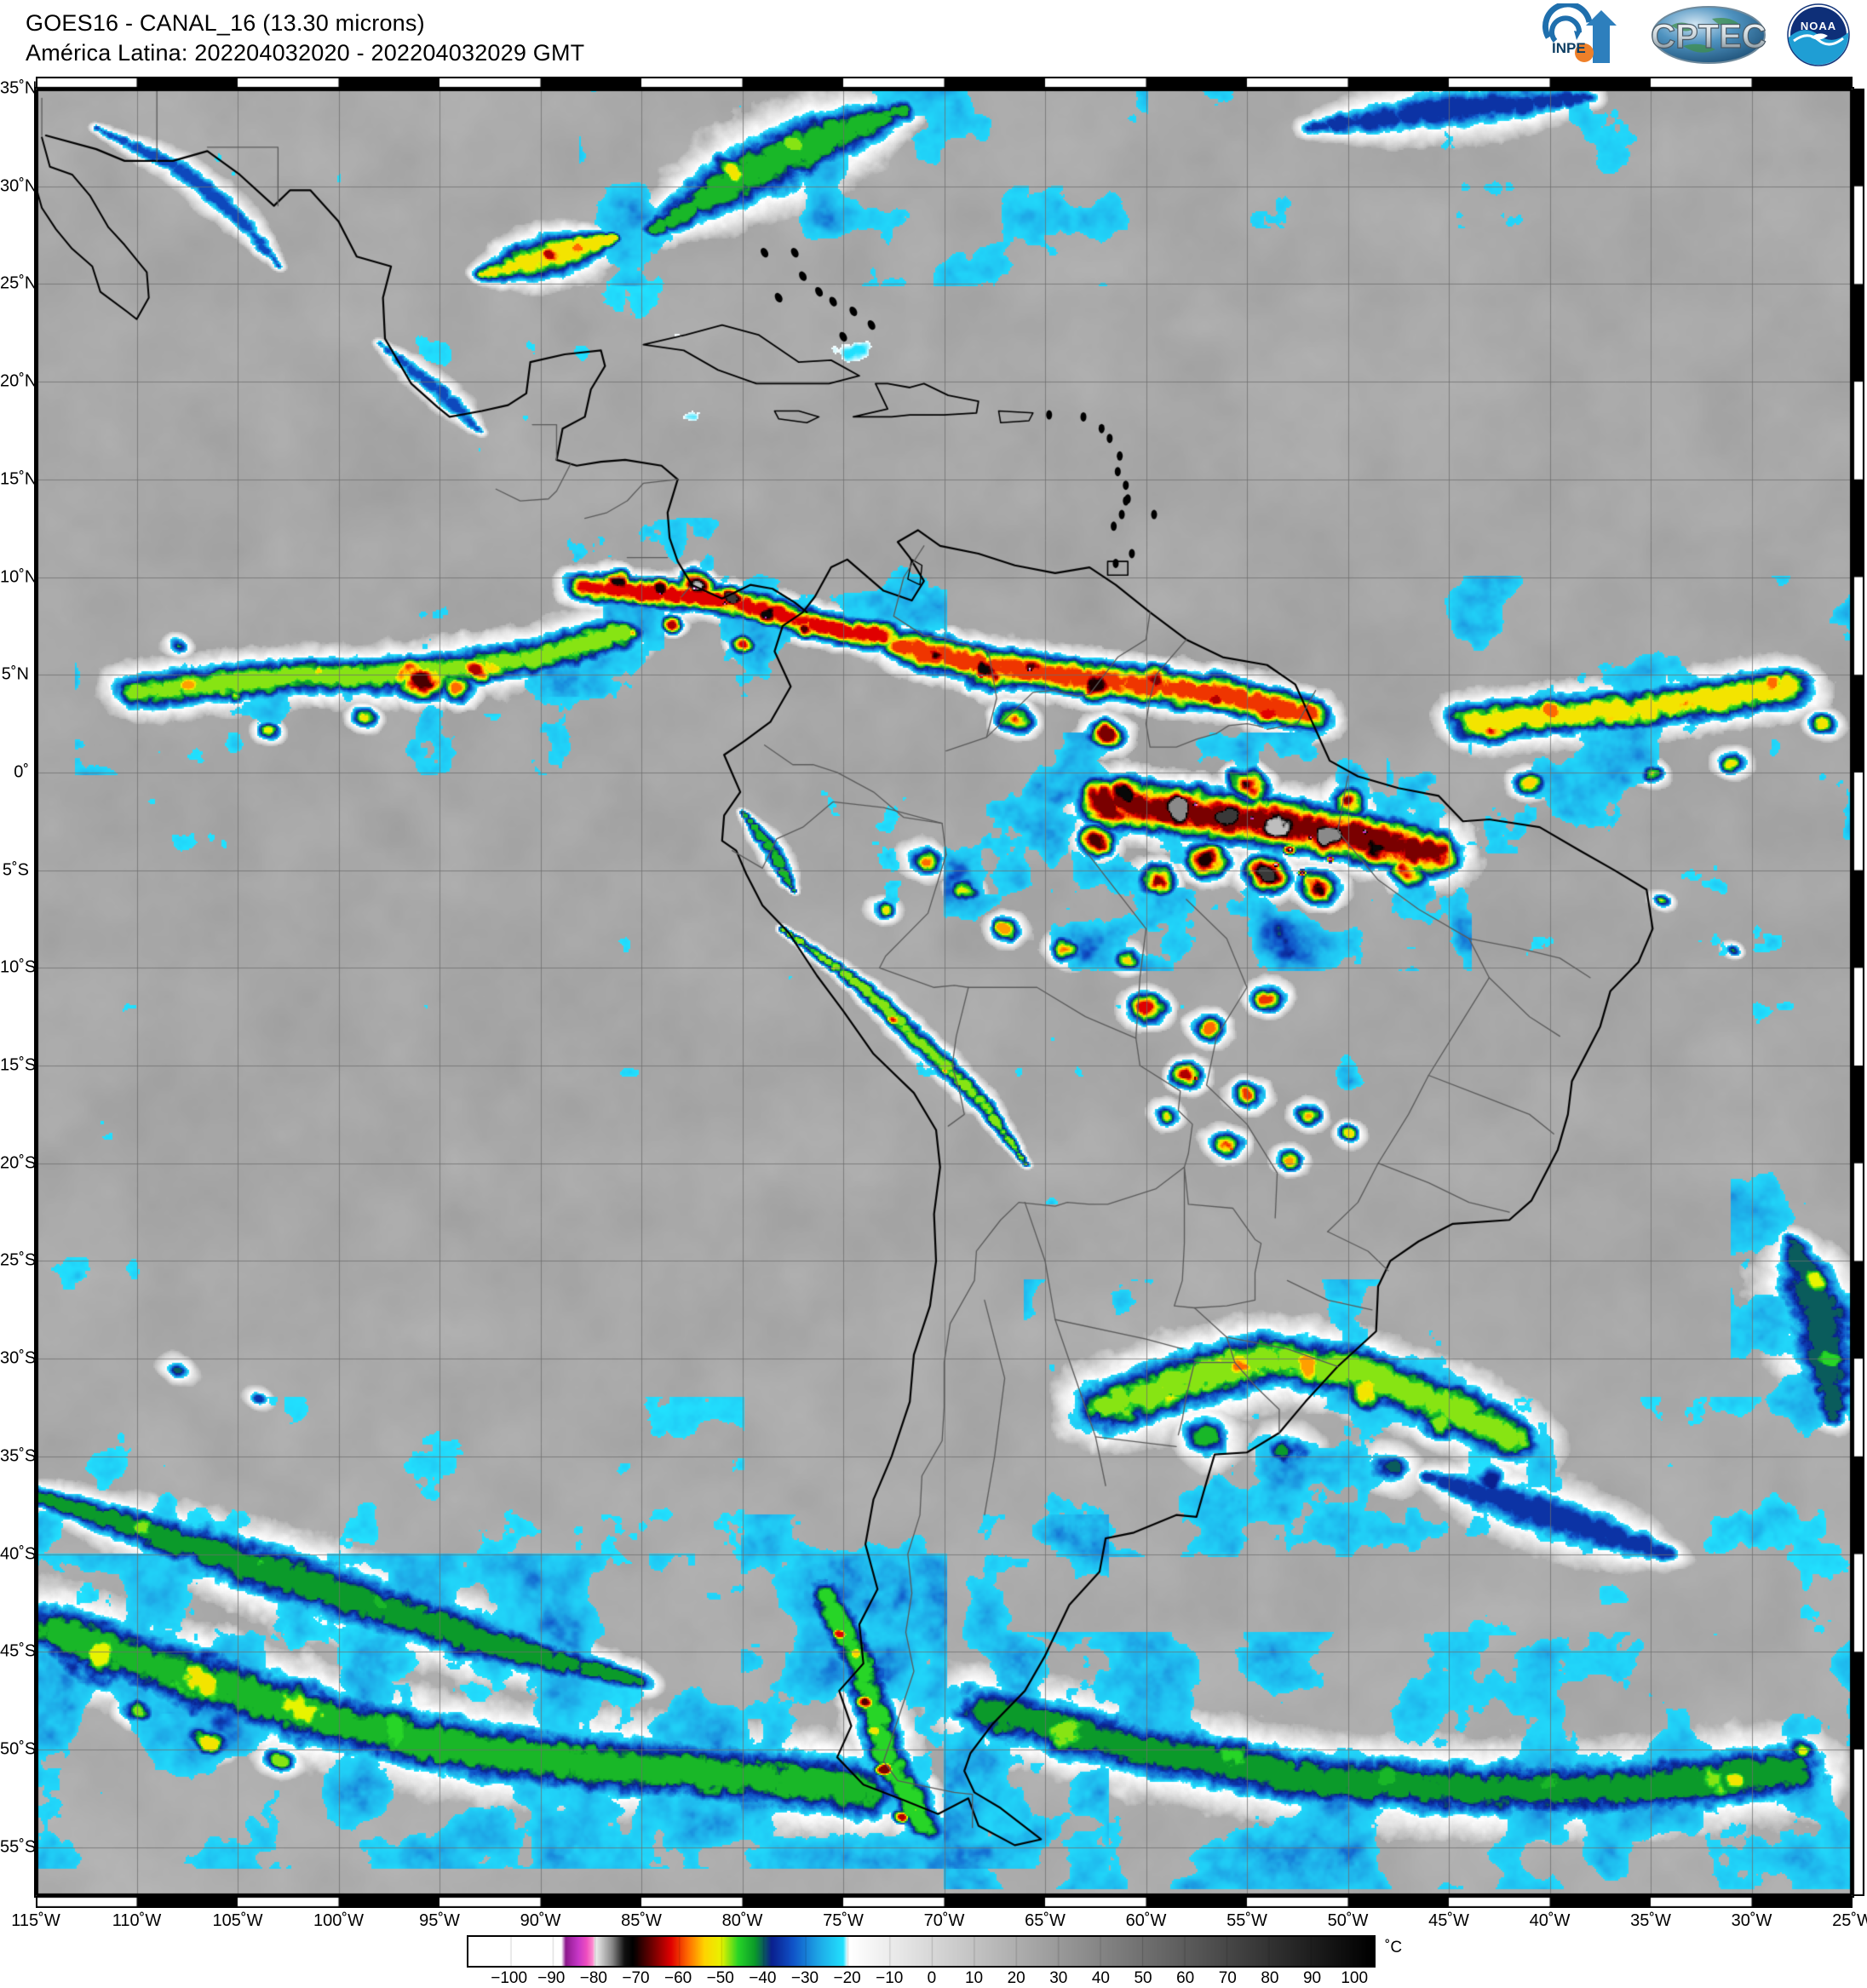  What do you see at coordinates (1227, 1978) in the screenshot?
I see `colorbar-tick-17: 70` at bounding box center [1227, 1978].